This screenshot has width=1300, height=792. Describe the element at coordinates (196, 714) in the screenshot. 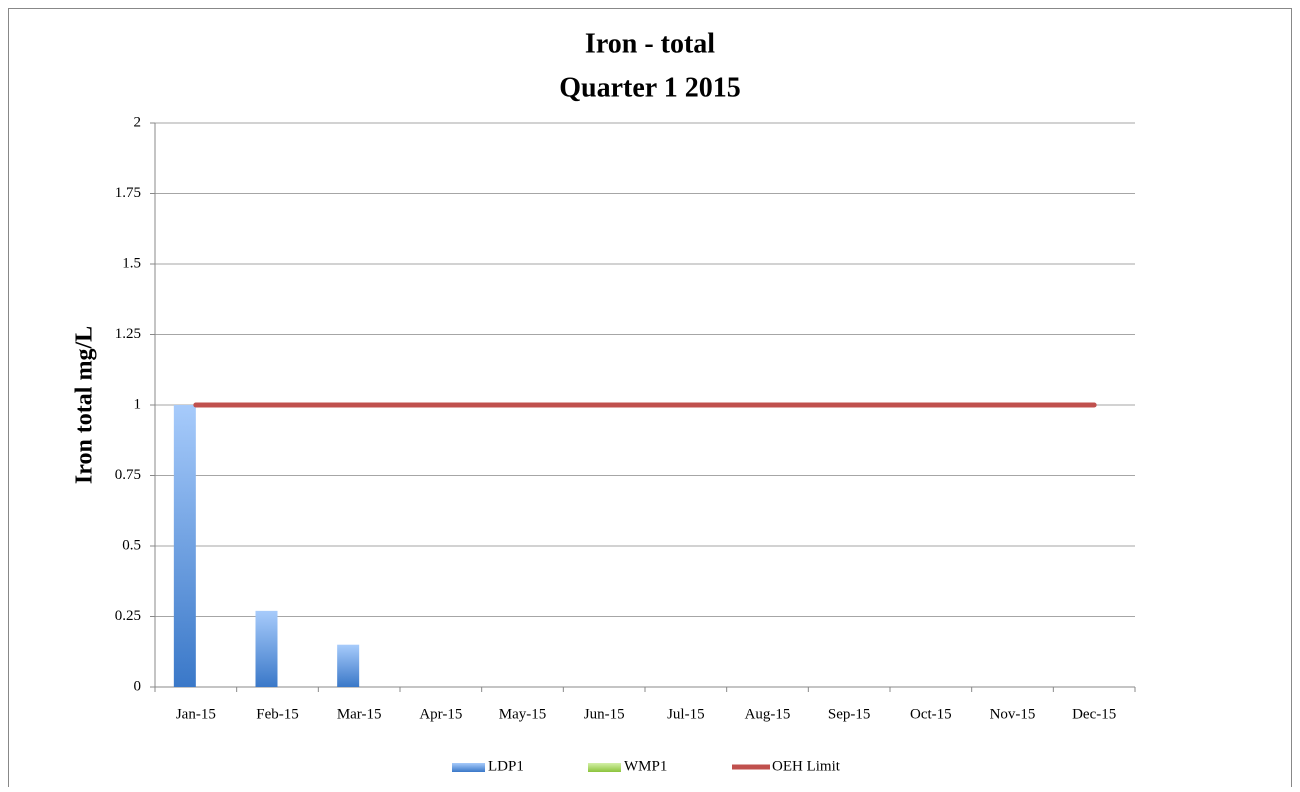

I see `x-tick-label: Jan-15` at that location.